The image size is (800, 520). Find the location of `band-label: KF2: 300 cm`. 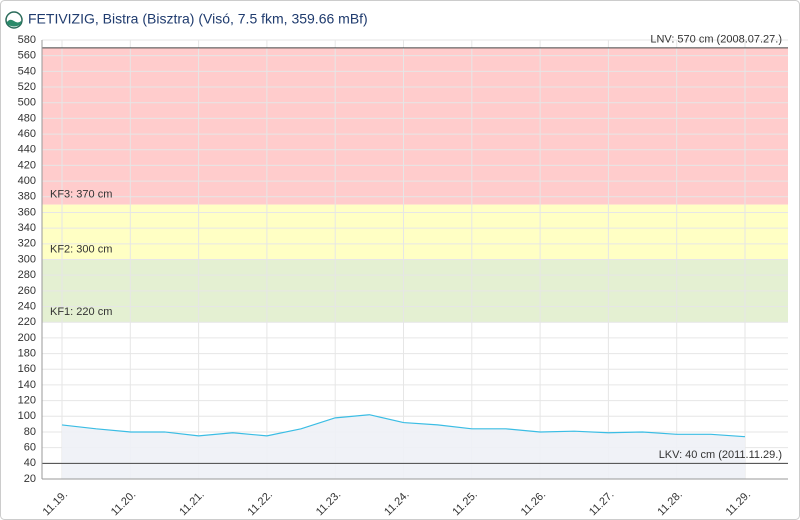

band-label: KF2: 300 cm is located at coordinates (81, 249).